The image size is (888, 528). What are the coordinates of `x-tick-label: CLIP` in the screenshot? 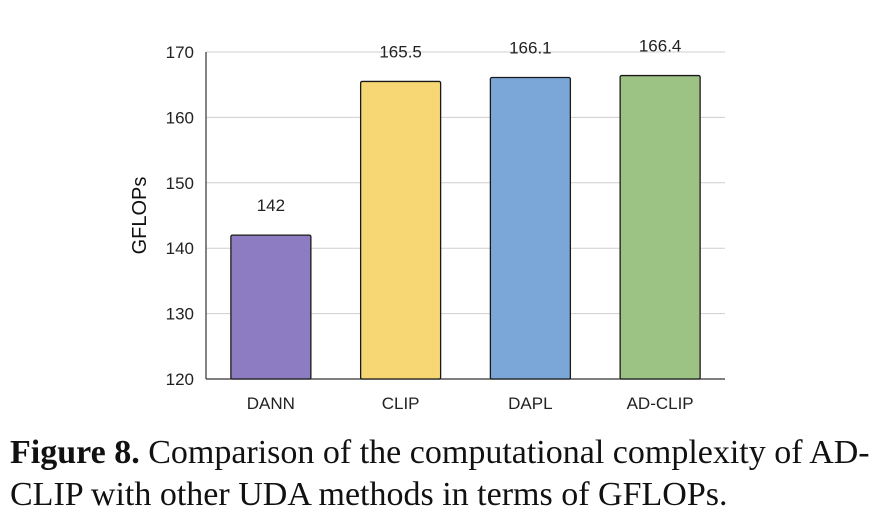 It's located at (401, 403).